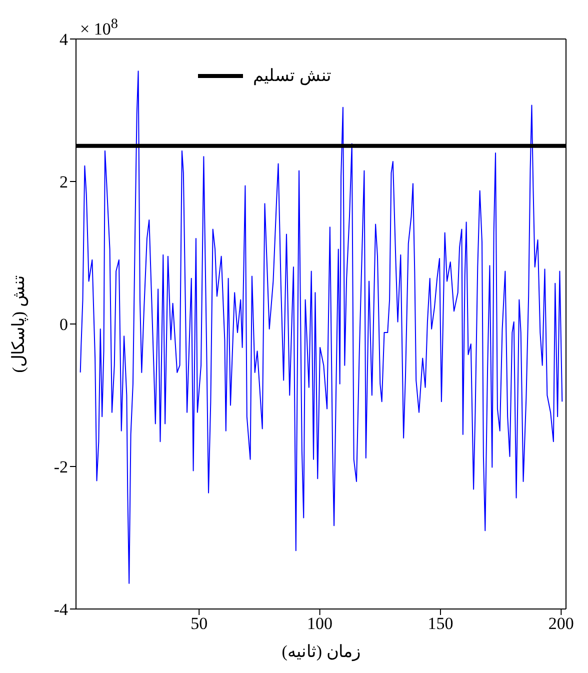  I want to click on x-tick-label: 150, so click(441, 624).